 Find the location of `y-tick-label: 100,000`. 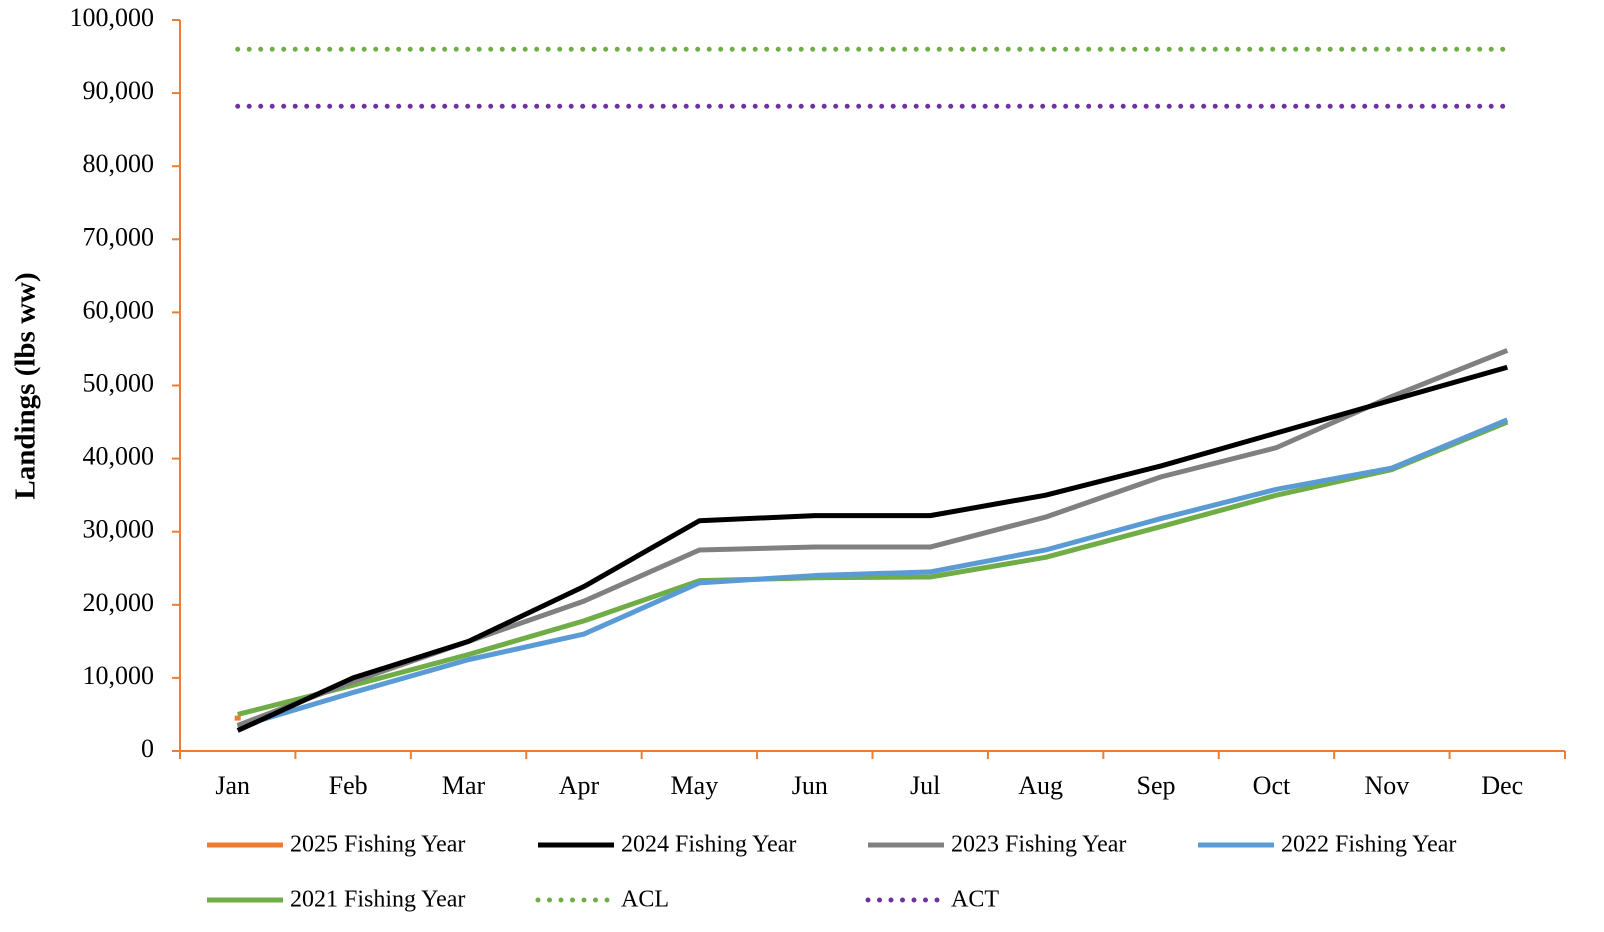

y-tick-label: 100,000 is located at coordinates (112, 17).